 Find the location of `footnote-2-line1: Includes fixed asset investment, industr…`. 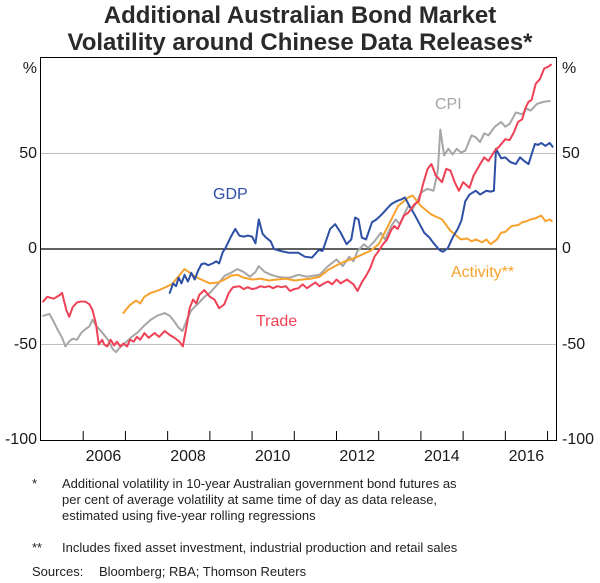

footnote-2-line1: Includes fixed asset investment, industr… is located at coordinates (260, 547).